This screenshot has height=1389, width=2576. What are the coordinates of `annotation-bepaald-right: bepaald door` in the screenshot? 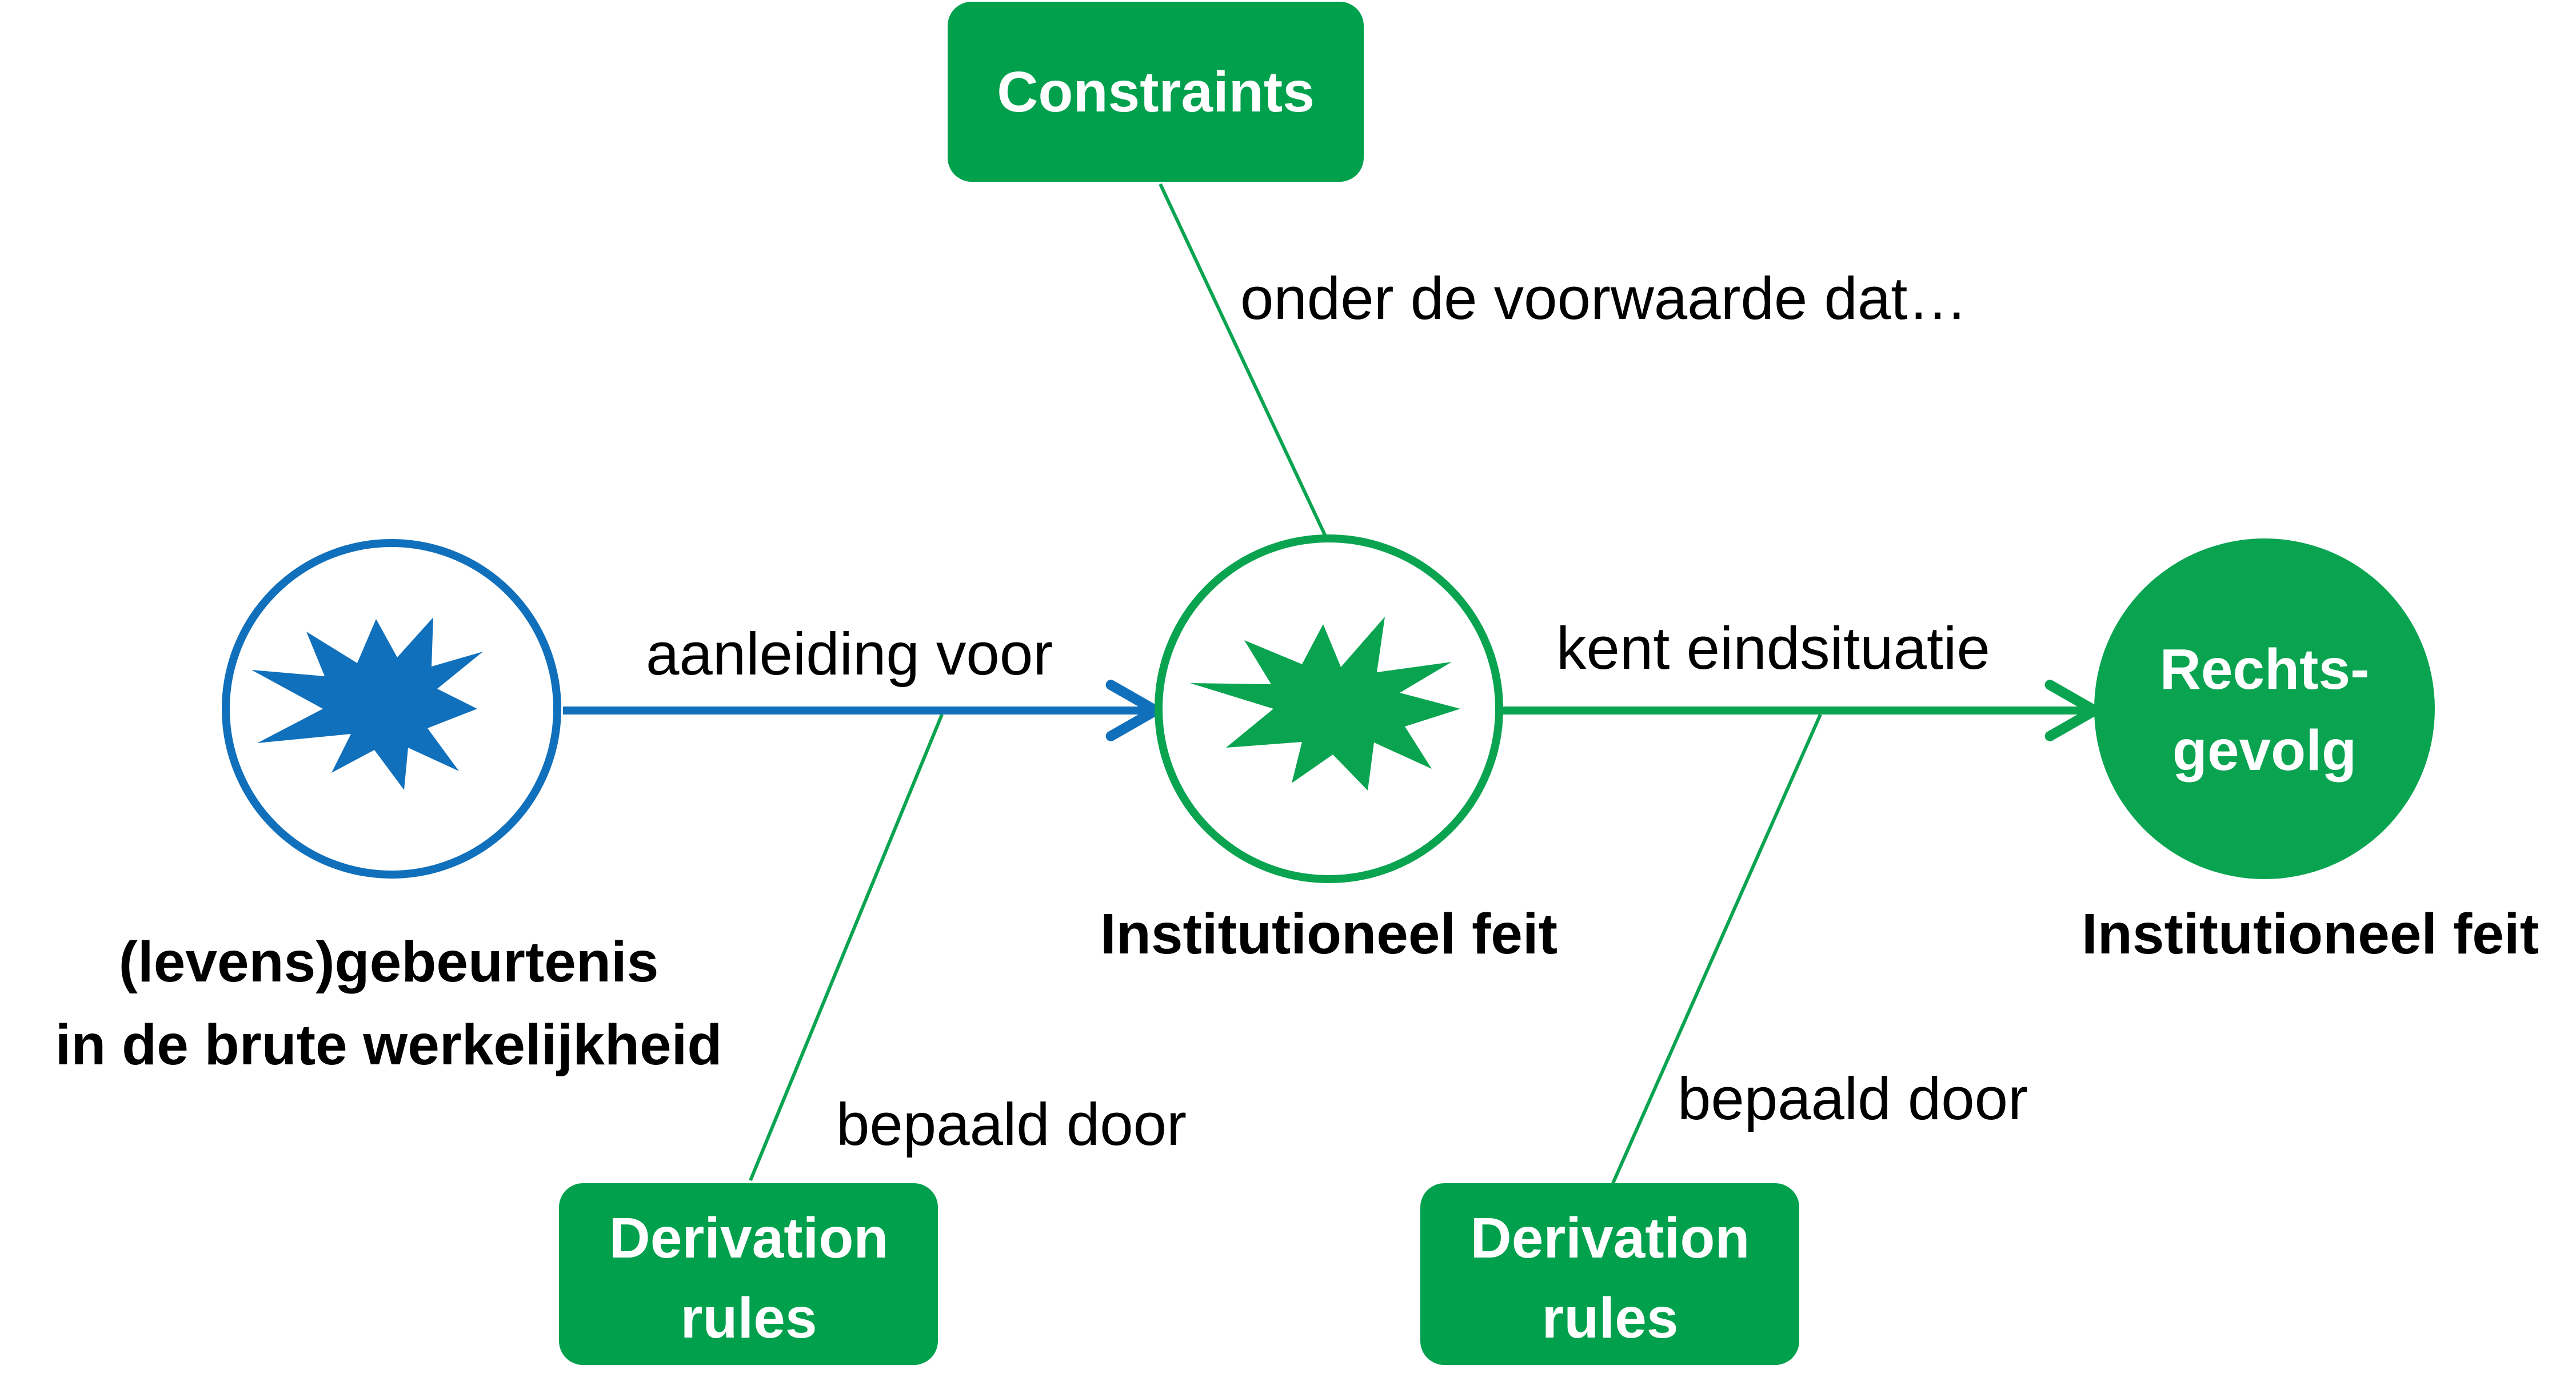 It's located at (1853, 1099).